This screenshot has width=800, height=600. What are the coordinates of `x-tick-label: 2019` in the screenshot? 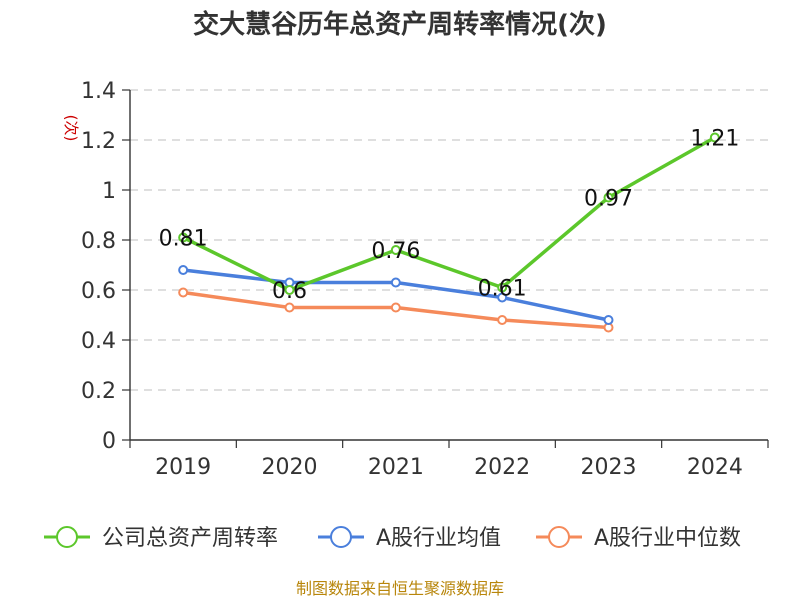 It's located at (183, 467).